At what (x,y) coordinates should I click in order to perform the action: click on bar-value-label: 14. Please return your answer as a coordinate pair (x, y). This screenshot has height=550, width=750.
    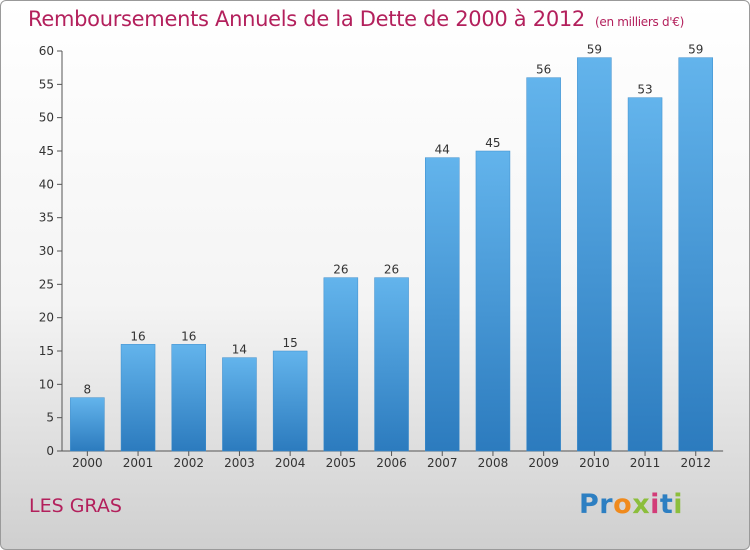
    Looking at the image, I should click on (239, 350).